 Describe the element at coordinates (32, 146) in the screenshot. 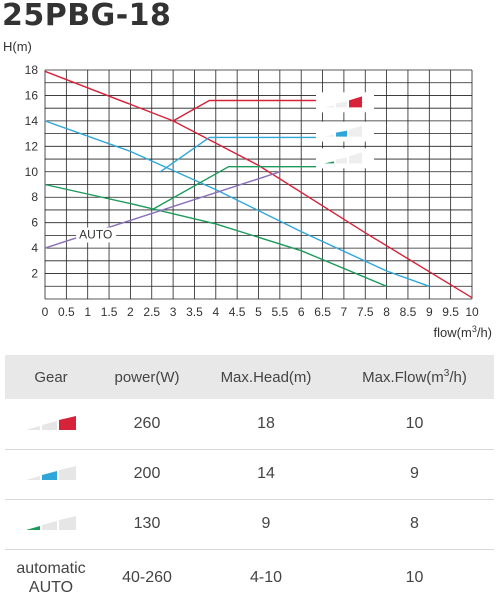

I see `y-tick-label: 12` at that location.